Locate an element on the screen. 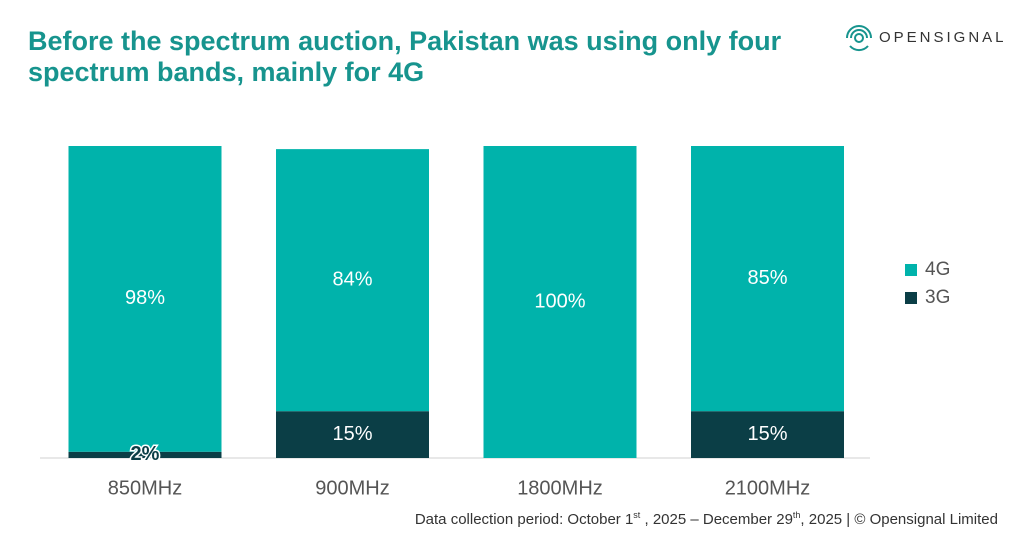  data-label: 100% is located at coordinates (559, 301).